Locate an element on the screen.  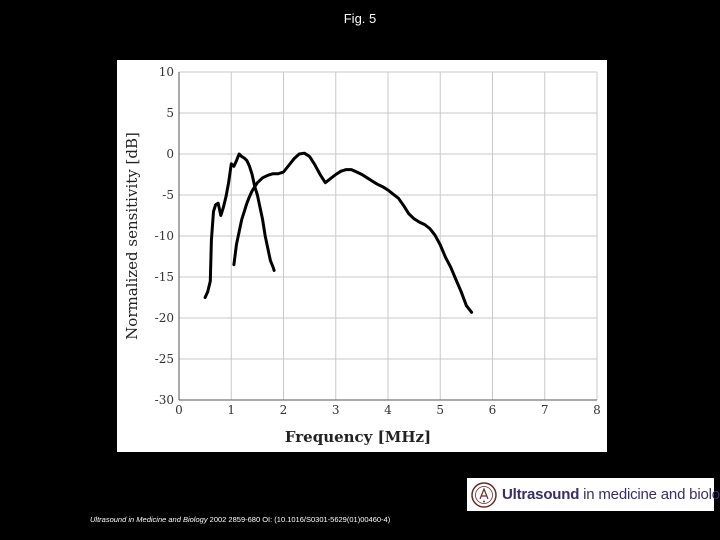
y-tick-label-3: -5 is located at coordinates (168, 195).